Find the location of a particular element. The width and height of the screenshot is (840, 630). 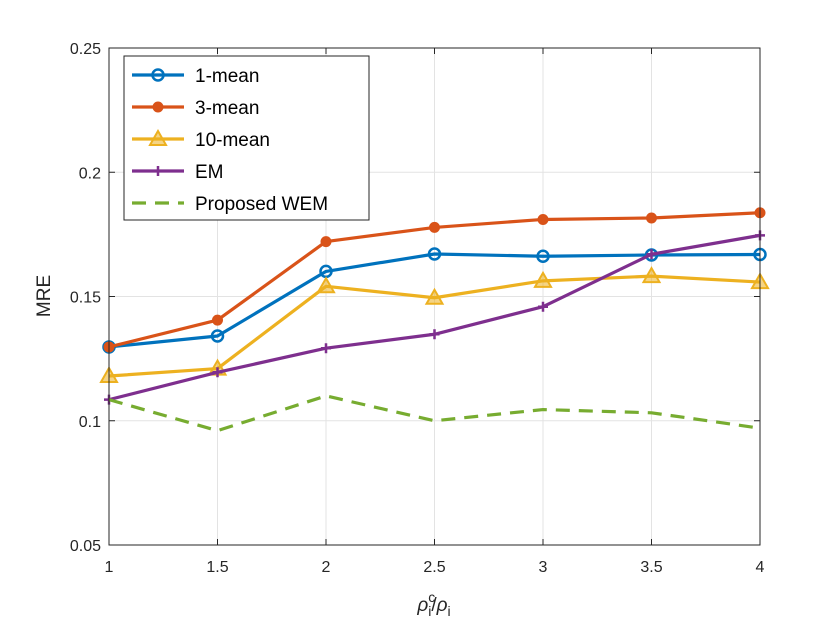

y-tick-label: 0.05 is located at coordinates (85, 546).